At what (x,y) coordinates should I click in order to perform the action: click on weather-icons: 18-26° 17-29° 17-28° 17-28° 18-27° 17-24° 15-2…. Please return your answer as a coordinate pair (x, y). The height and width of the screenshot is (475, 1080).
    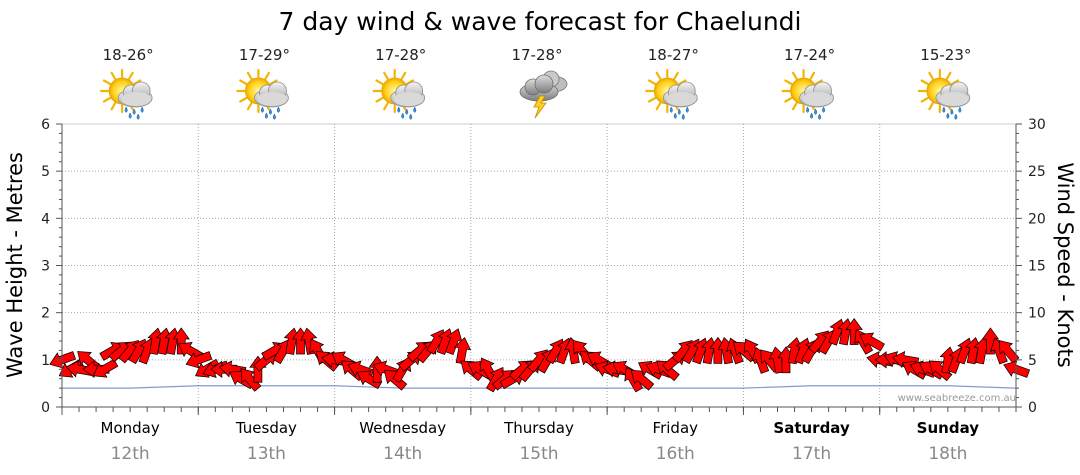
    Looking at the image, I should click on (535, 83).